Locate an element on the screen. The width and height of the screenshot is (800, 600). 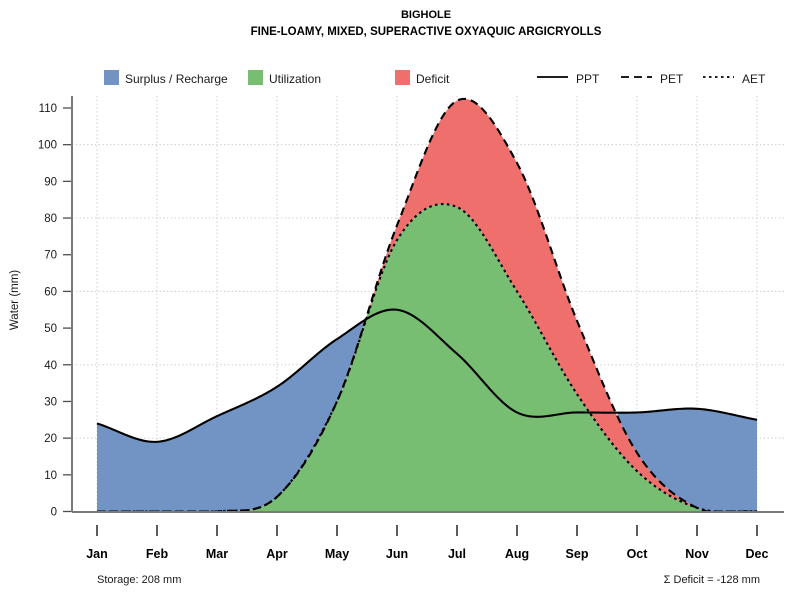
y-tick-label: 20 is located at coordinates (50, 439).